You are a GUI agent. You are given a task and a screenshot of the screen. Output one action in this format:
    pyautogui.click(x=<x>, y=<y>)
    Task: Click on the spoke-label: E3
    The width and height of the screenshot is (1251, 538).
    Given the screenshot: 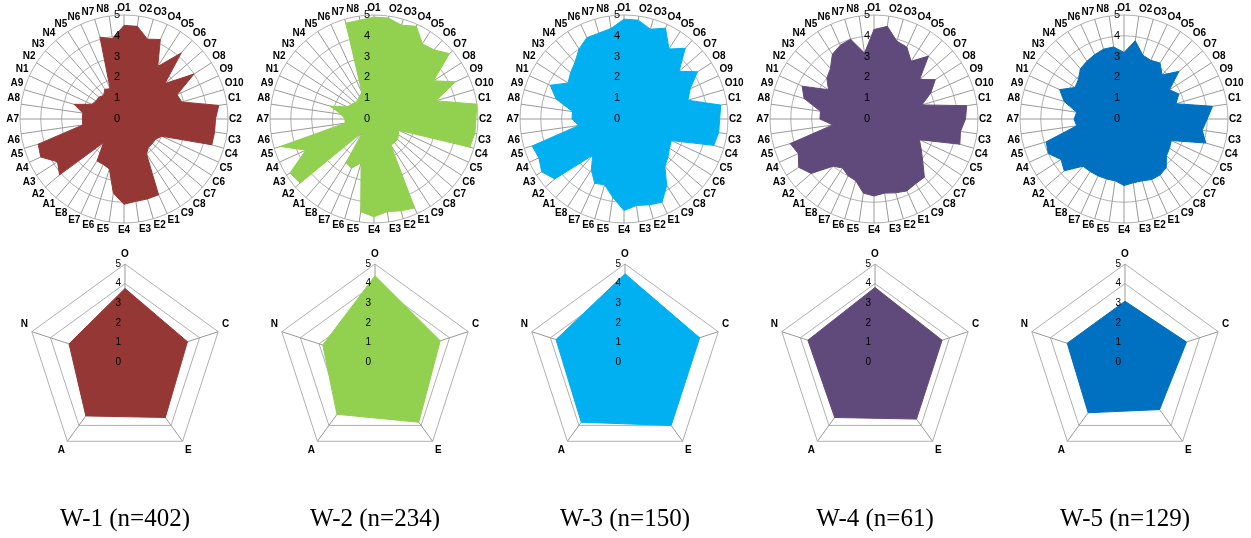 What is the action you would take?
    pyautogui.click(x=895, y=228)
    